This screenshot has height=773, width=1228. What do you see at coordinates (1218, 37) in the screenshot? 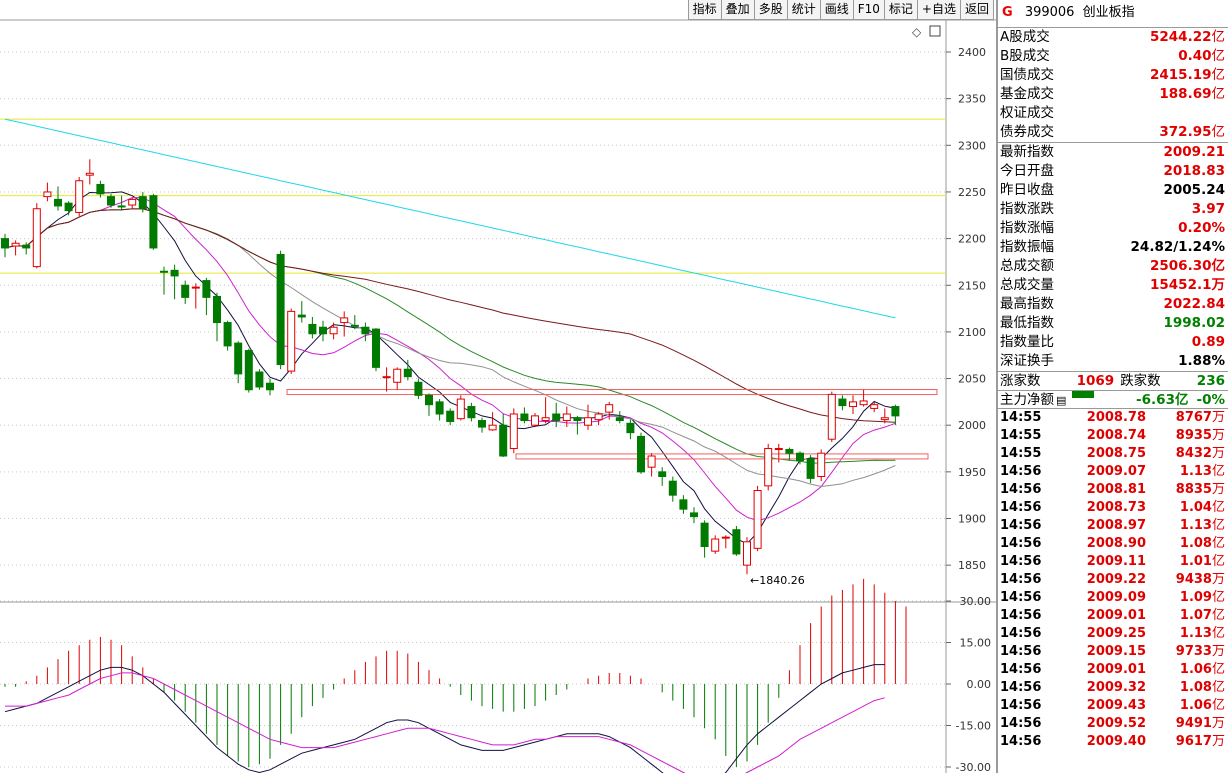
I see `turnover-unit: 亿` at bounding box center [1218, 37].